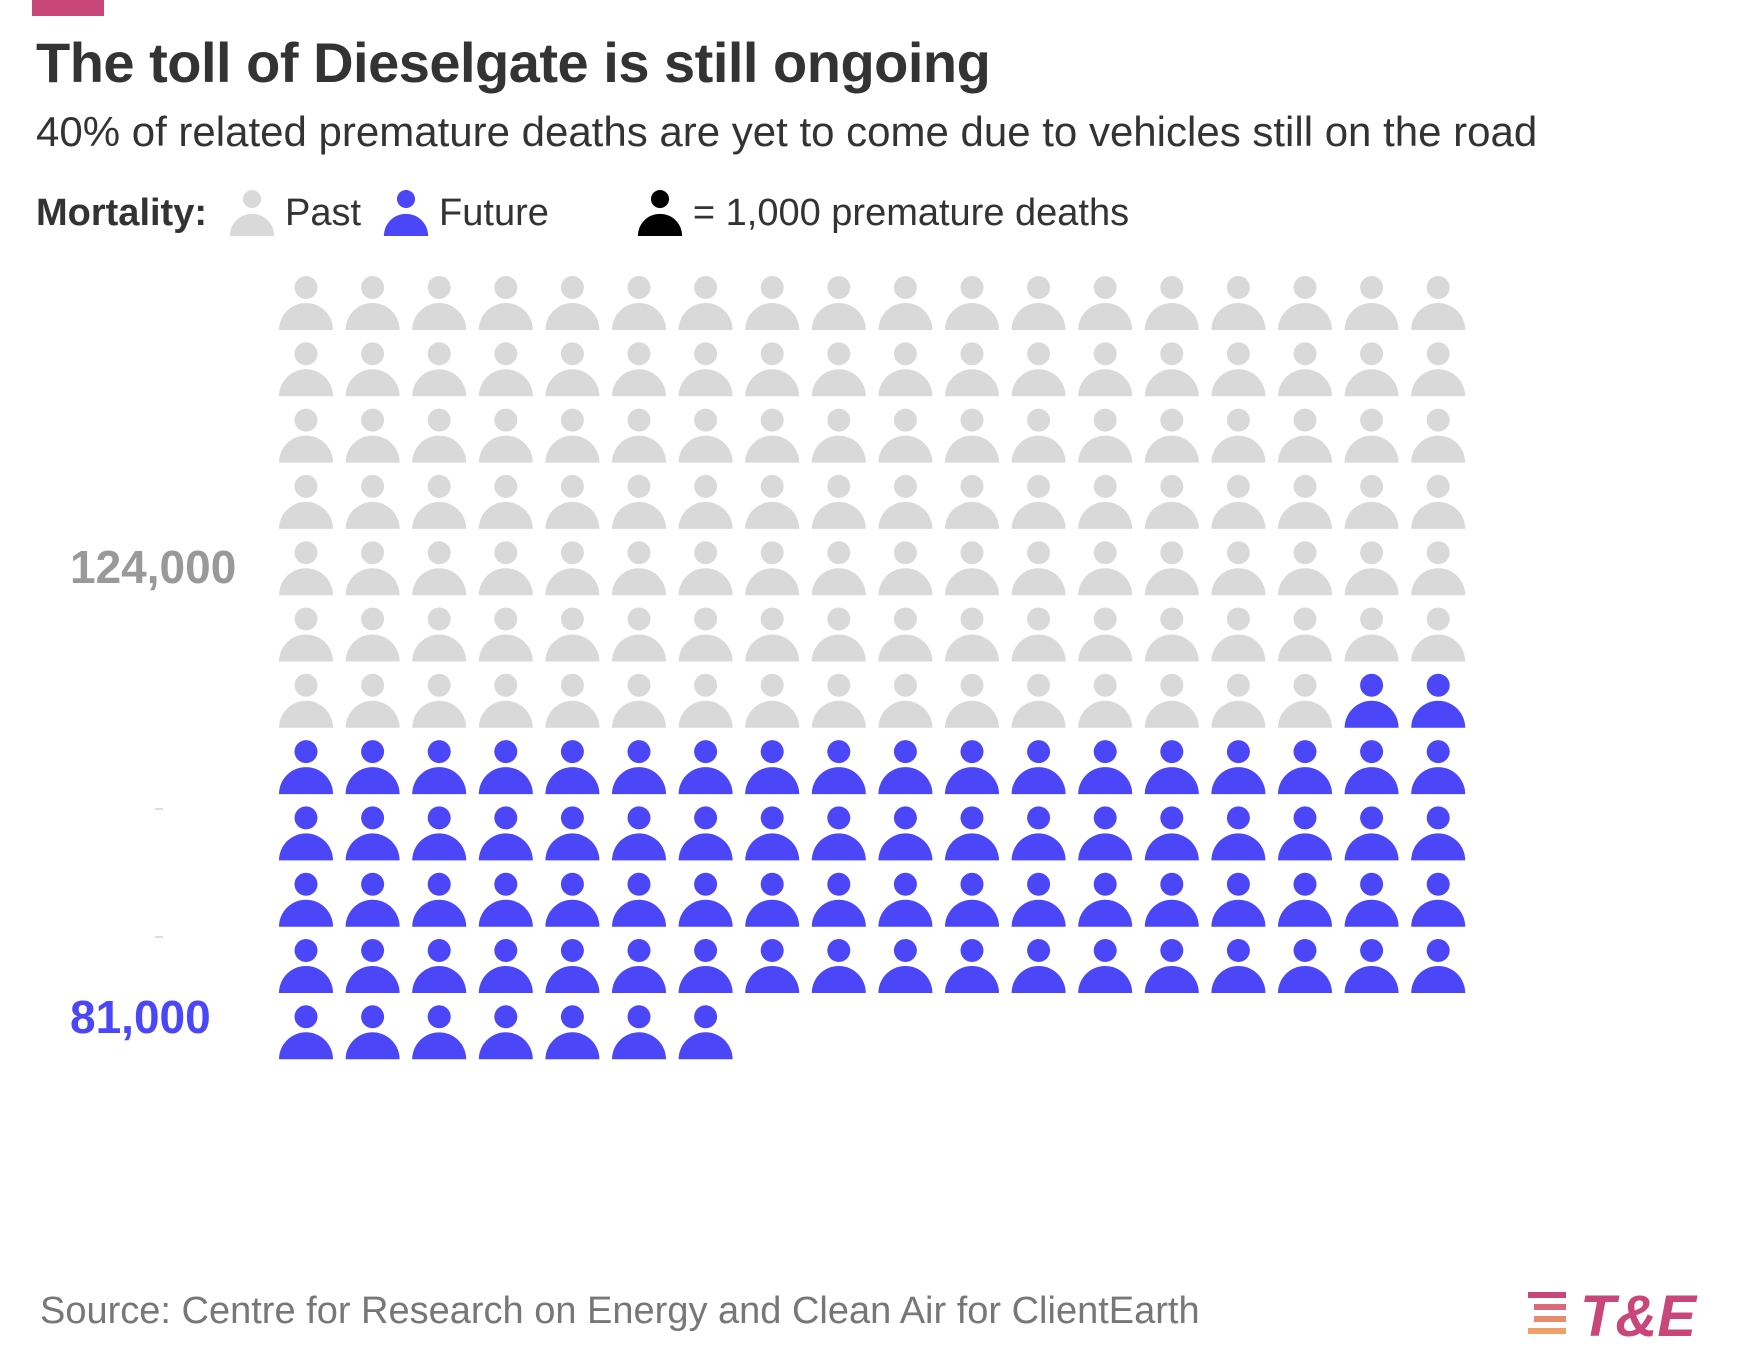 Image resolution: width=1754 pixels, height=1372 pixels. I want to click on logo-text: T&E, so click(1639, 1314).